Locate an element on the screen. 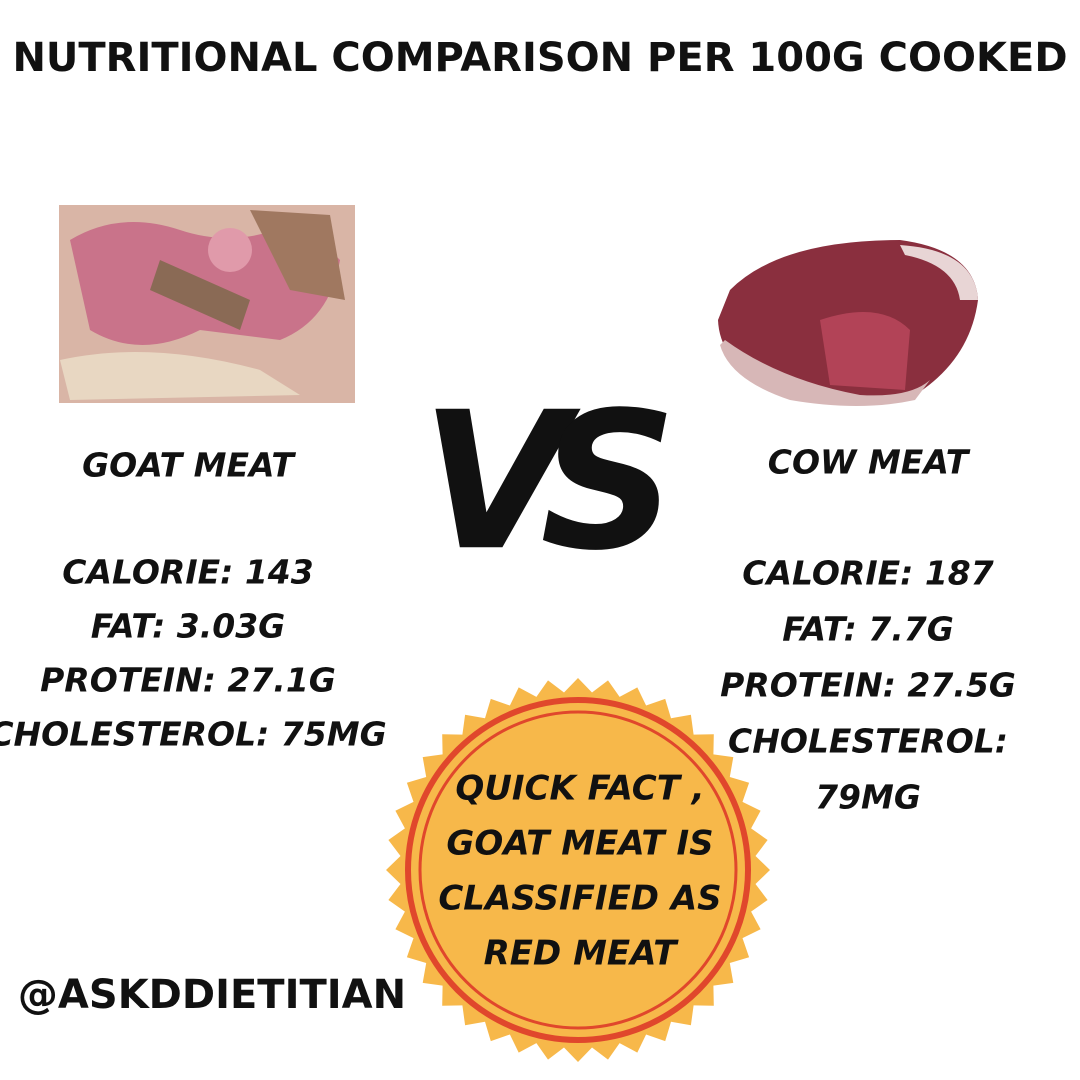 This screenshot has width=1080, height=1080. stat-line: FAT: 3.03G is located at coordinates (188, 626).